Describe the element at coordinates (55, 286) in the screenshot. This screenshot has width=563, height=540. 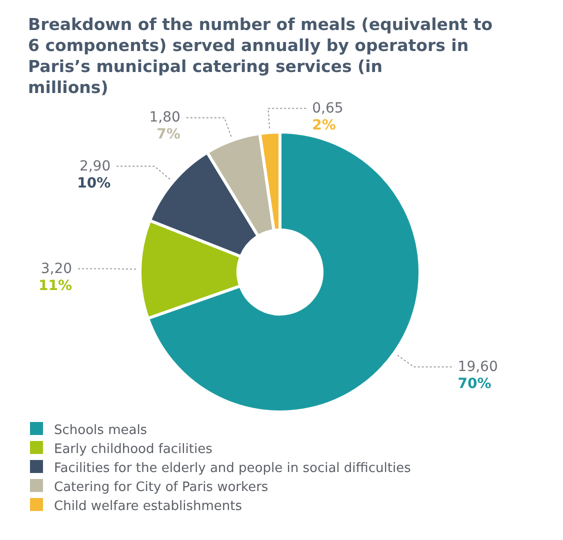
I see `text: 11%` at that location.